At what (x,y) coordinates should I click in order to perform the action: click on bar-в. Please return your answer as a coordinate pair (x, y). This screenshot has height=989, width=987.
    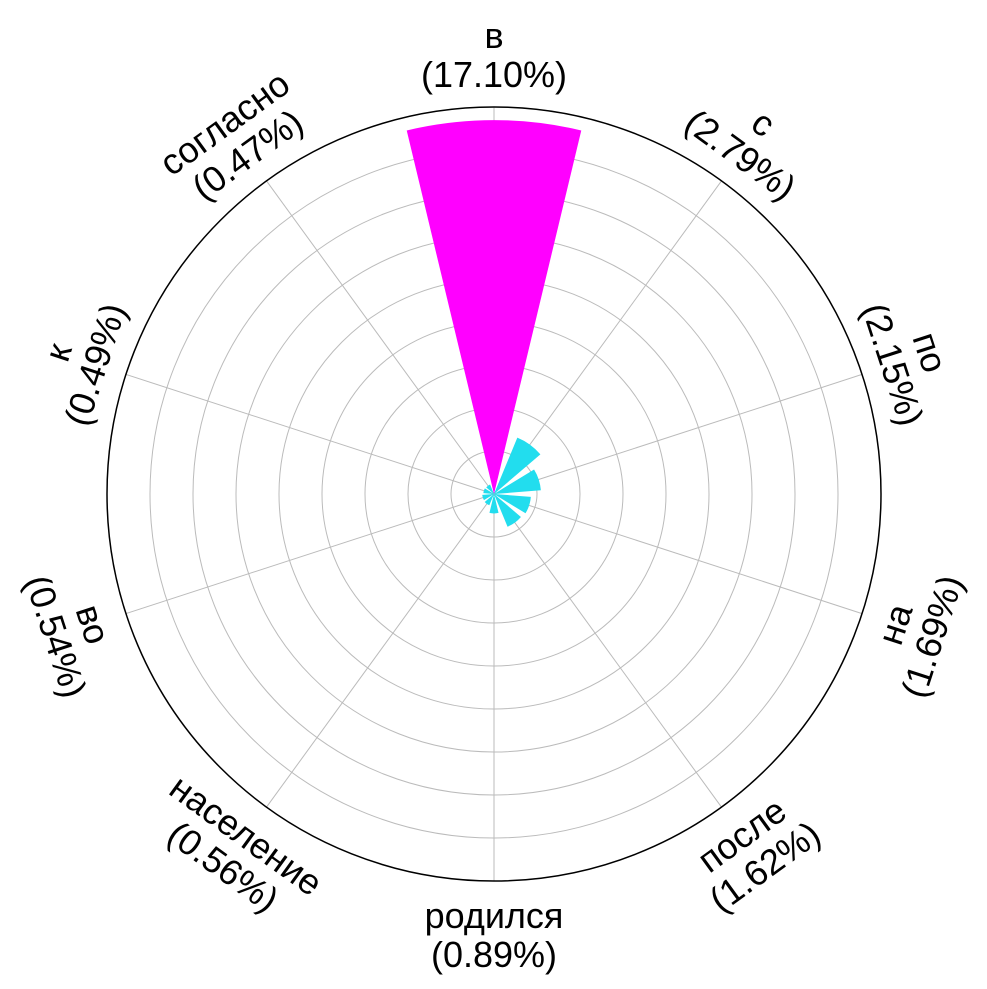
    Looking at the image, I should click on (494, 307).